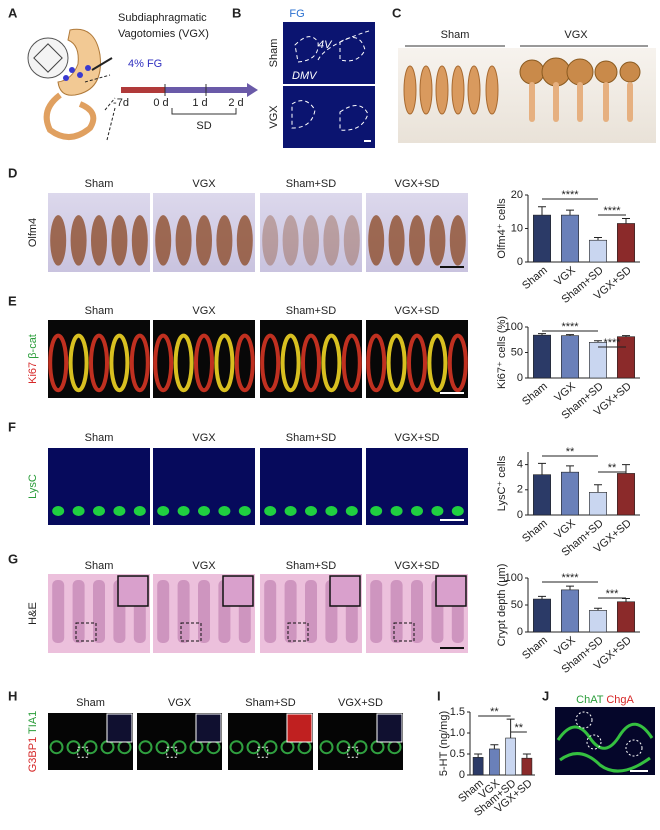 Image resolution: width=660 pixels, height=830 pixels. I want to click on row-label: H&E, so click(33, 613).